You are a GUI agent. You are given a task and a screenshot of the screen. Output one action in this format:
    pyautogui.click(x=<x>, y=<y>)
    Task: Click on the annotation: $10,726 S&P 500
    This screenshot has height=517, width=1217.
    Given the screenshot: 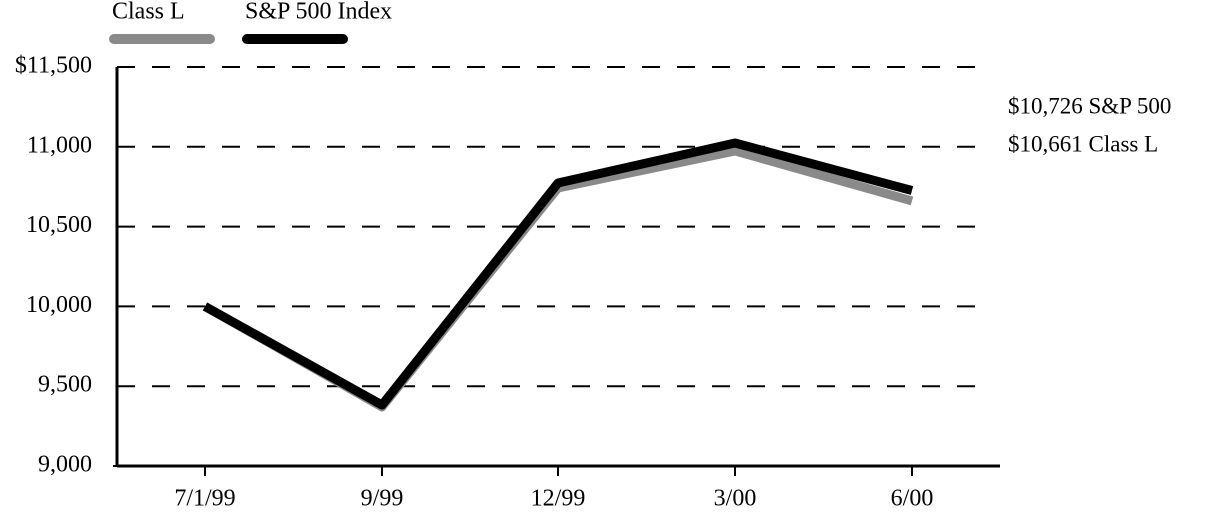 What is the action you would take?
    pyautogui.click(x=1089, y=105)
    